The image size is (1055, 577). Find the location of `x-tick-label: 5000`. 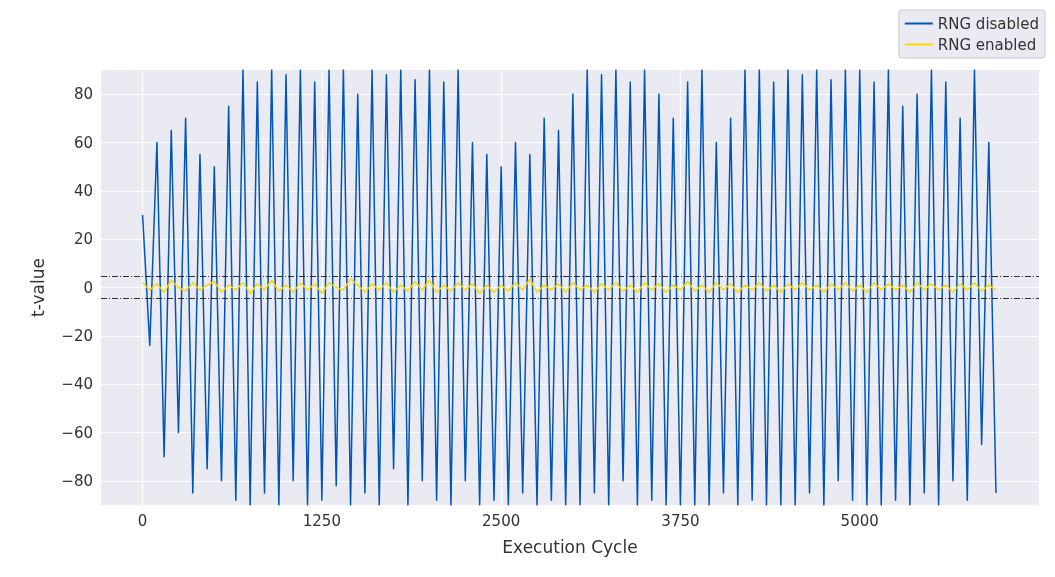

x-tick-label: 5000 is located at coordinates (859, 520).